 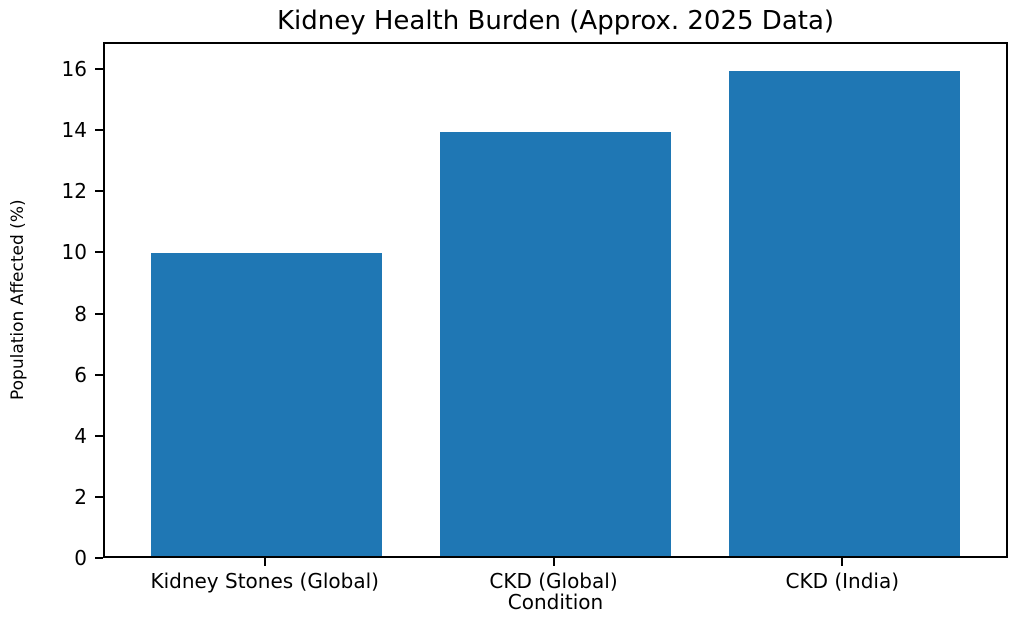 What do you see at coordinates (80, 435) in the screenshot?
I see `y-tick-label: 4` at bounding box center [80, 435].